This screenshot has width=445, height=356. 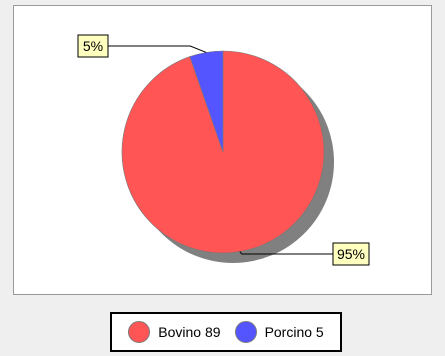 I want to click on legend-label-bovino: Bovino 89, so click(x=189, y=332).